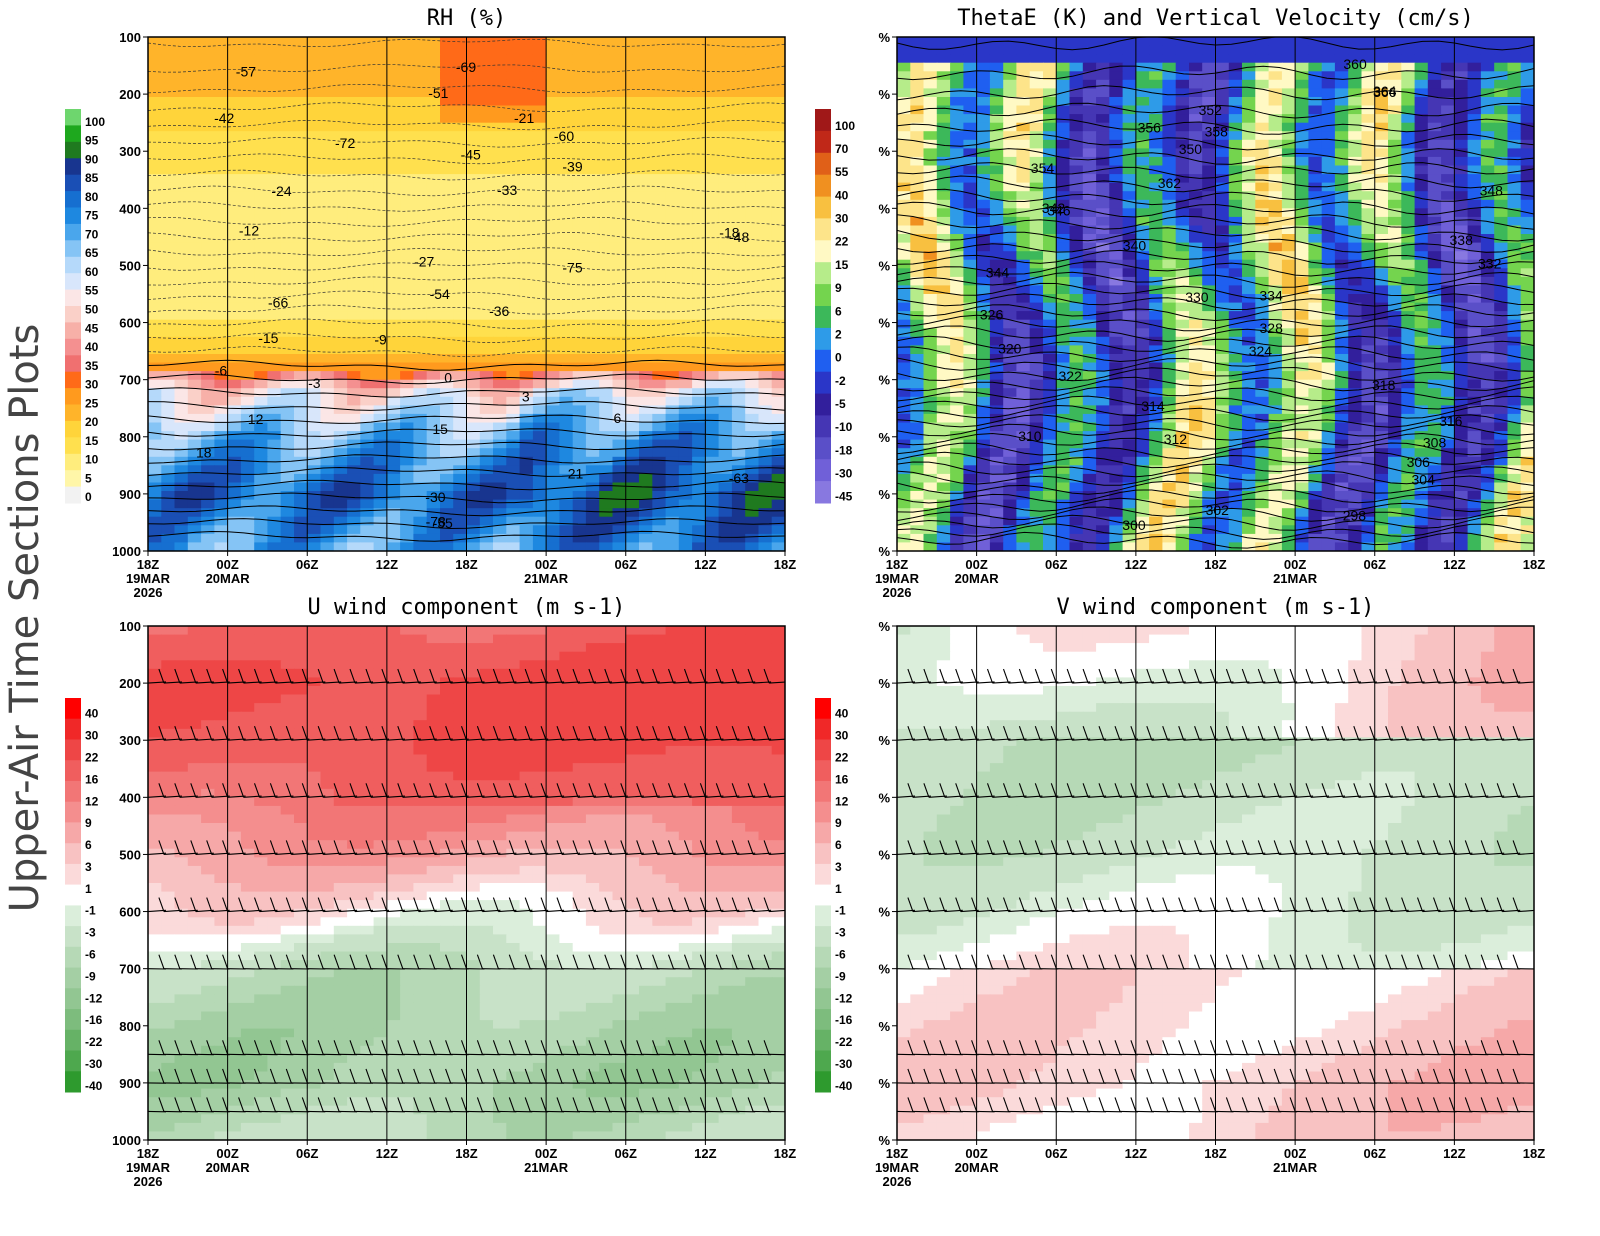  Describe the element at coordinates (92, 216) in the screenshot. I see `colorbar-label: 75` at that location.